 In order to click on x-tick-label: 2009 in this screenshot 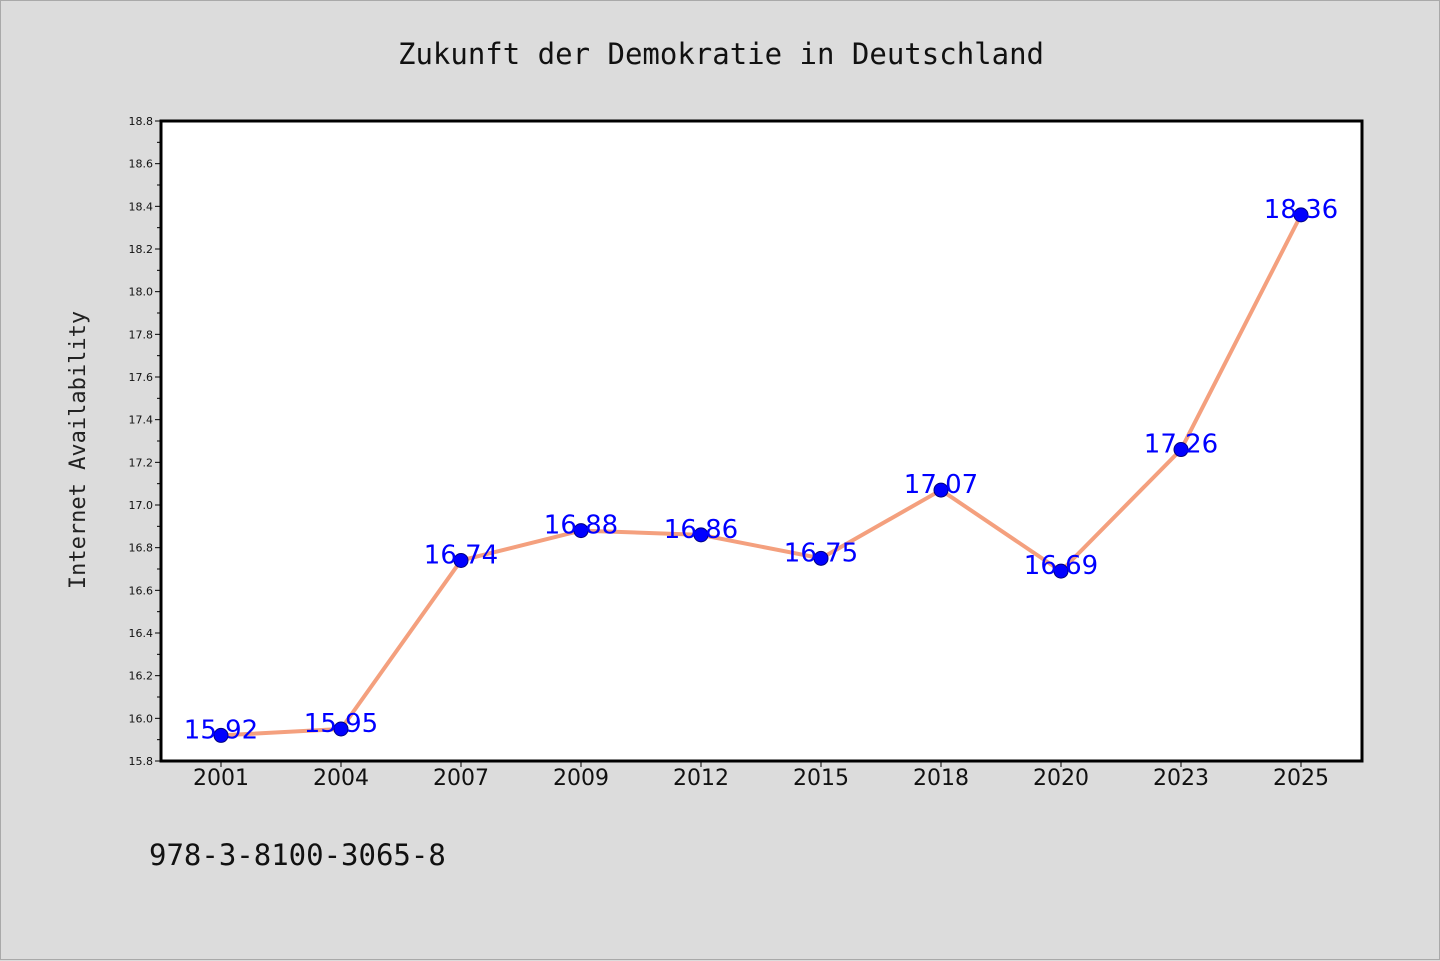, I will do `click(581, 778)`.